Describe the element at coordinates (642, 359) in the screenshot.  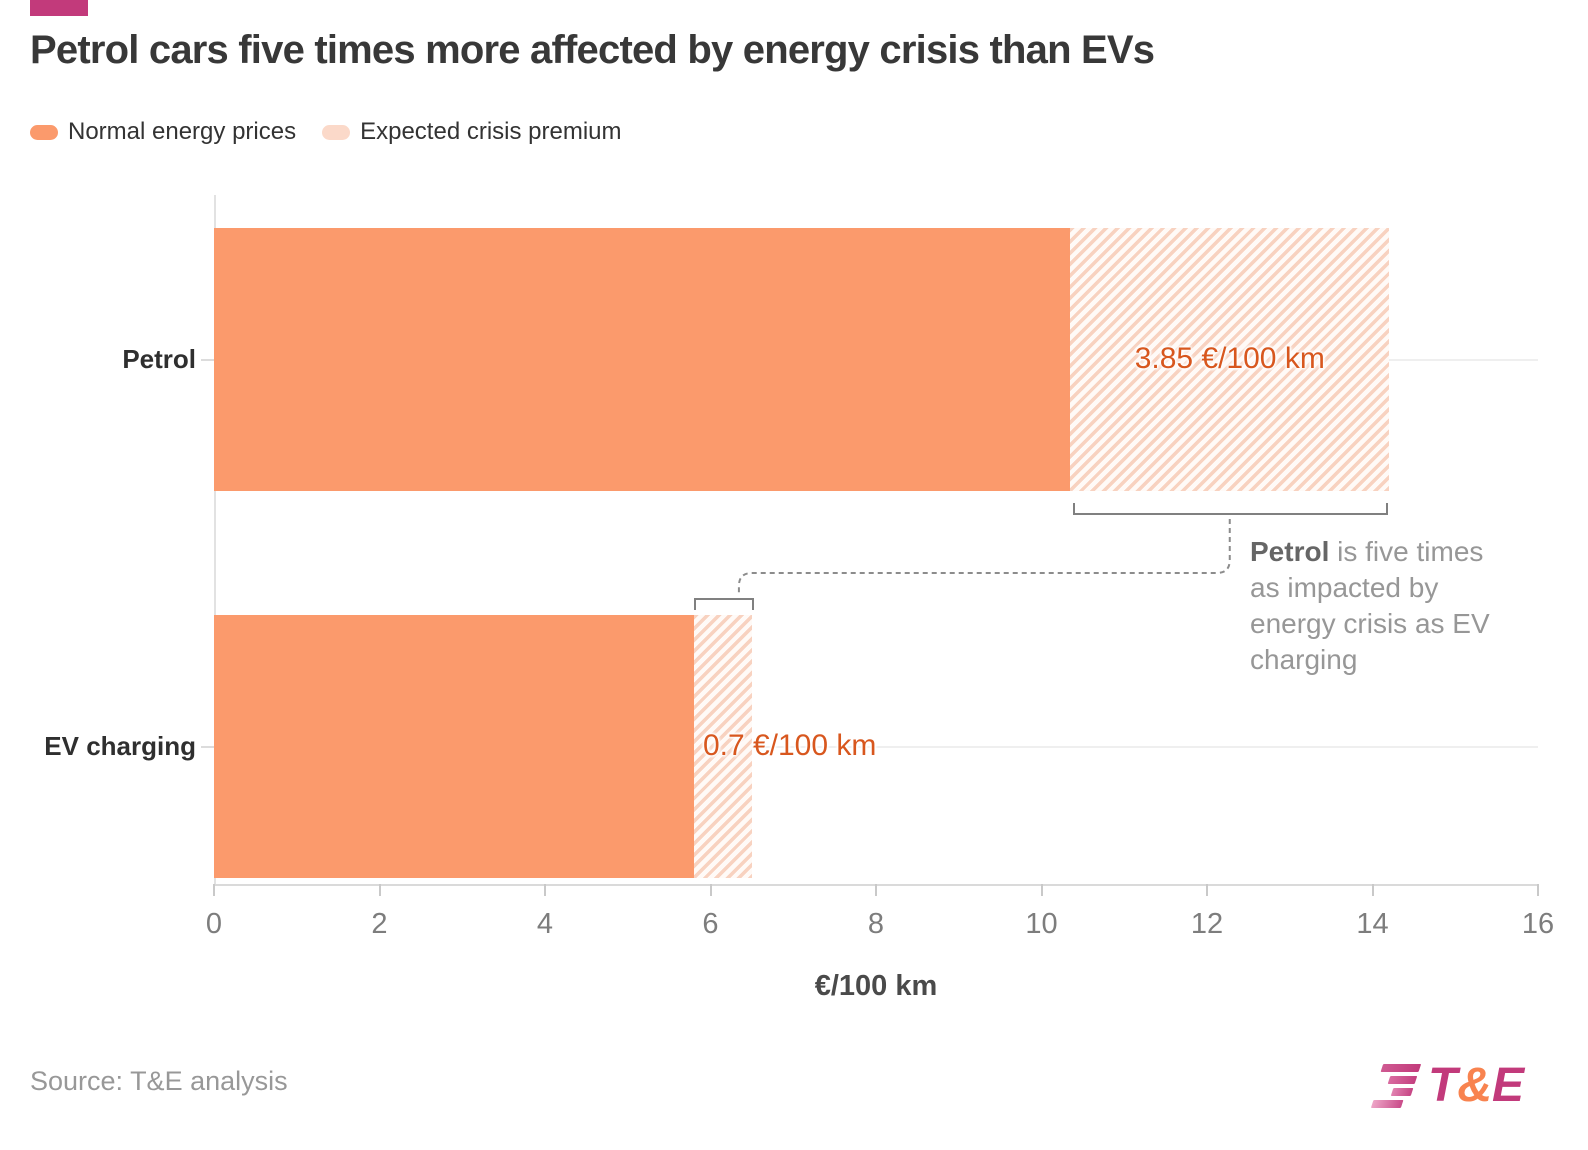
I see `bar-petrol-normal` at that location.